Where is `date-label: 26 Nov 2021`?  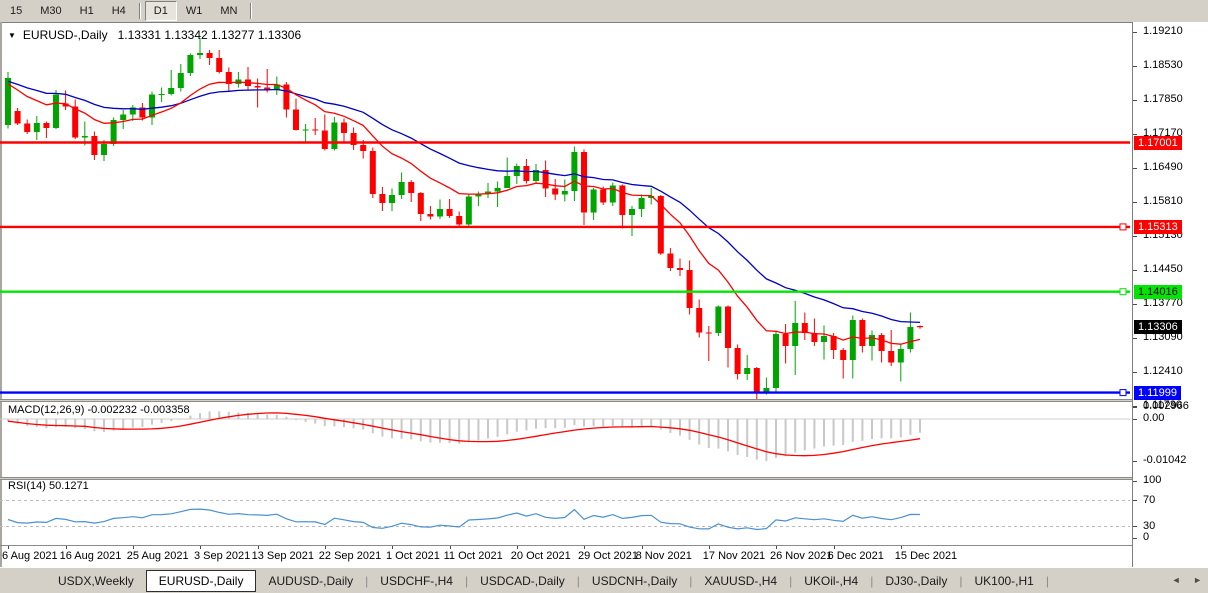 date-label: 26 Nov 2021 is located at coordinates (801, 556).